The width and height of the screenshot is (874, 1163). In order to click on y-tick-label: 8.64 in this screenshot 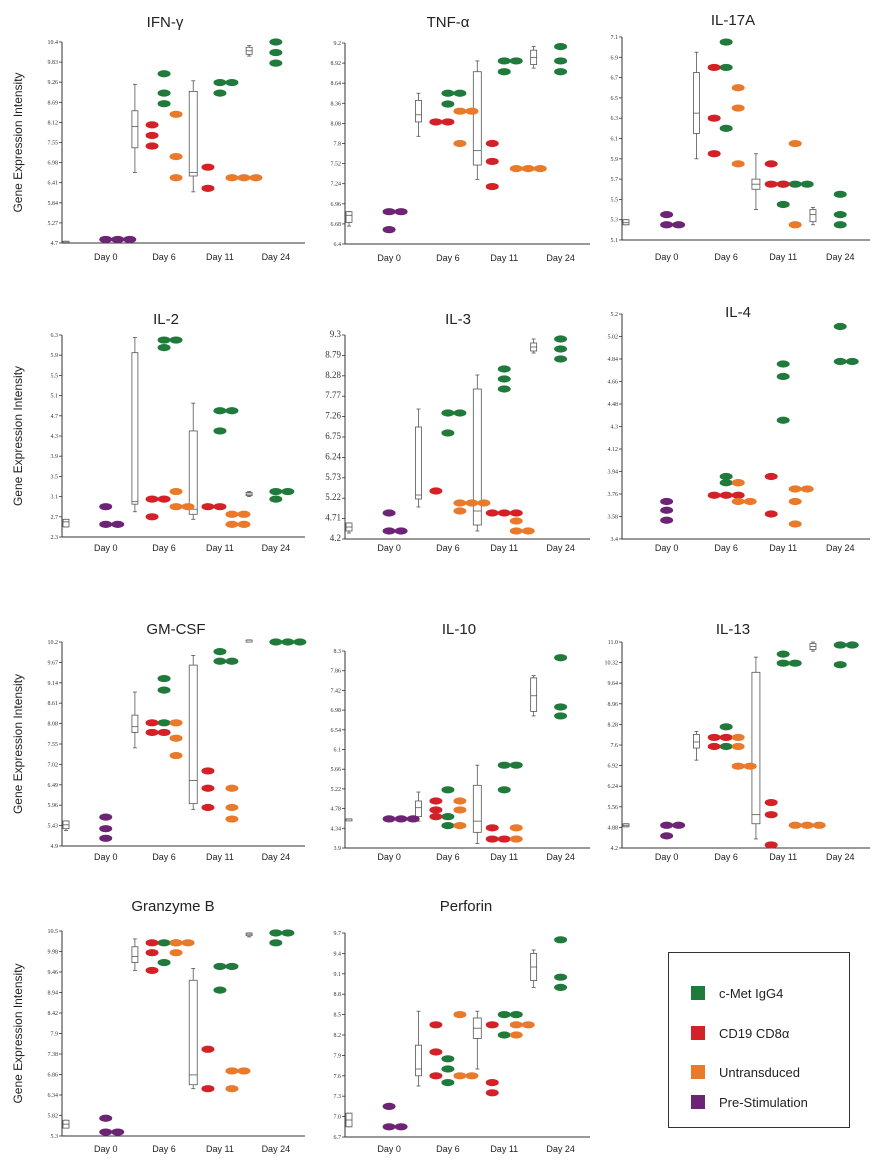, I will do `click(336, 84)`.